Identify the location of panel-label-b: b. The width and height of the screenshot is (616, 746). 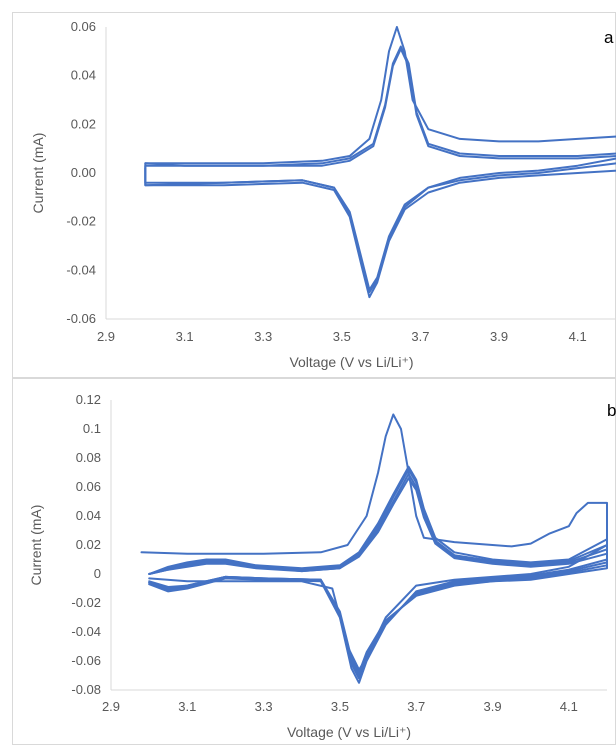
(611, 410).